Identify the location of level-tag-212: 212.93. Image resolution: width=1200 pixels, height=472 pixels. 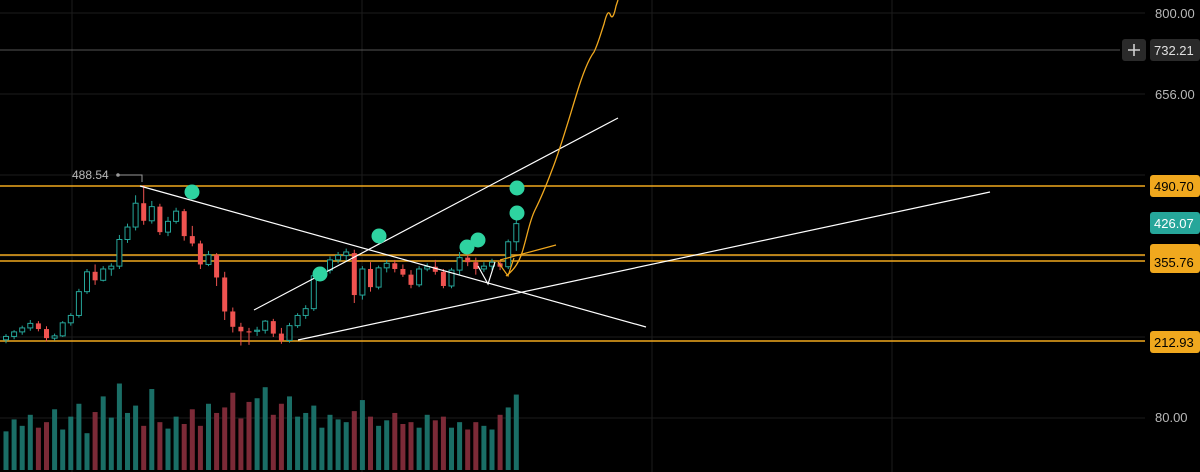
(1175, 342).